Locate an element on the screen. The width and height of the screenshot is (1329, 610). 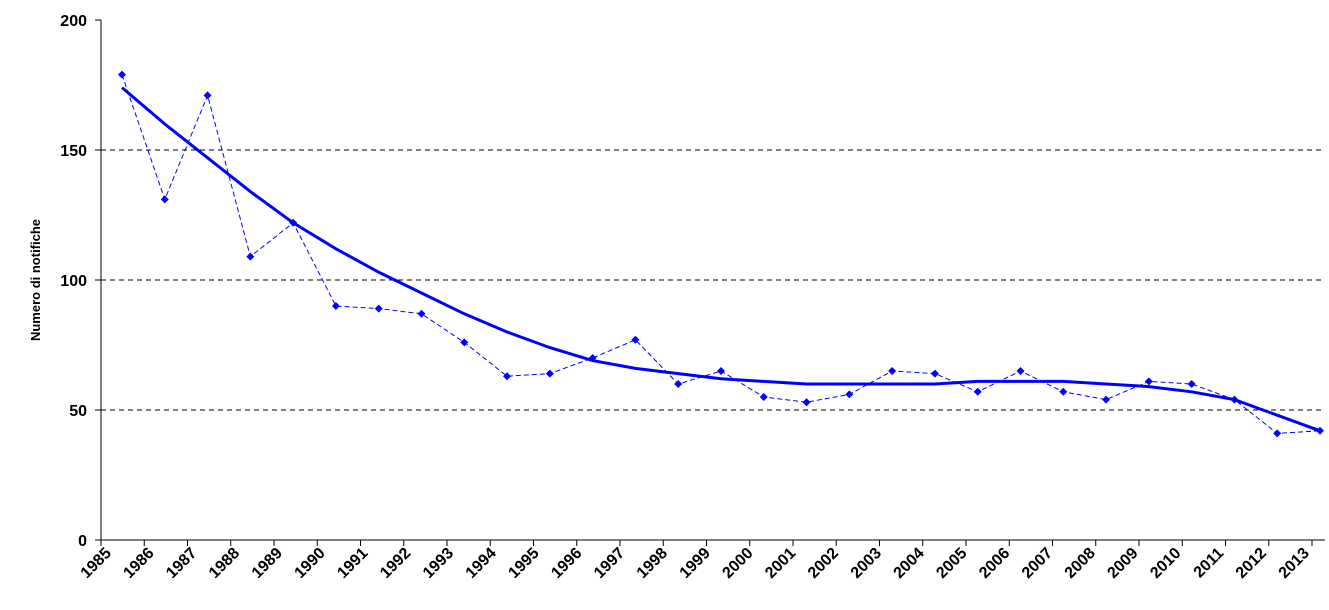
x-tick-label: 2011 is located at coordinates (1209, 563).